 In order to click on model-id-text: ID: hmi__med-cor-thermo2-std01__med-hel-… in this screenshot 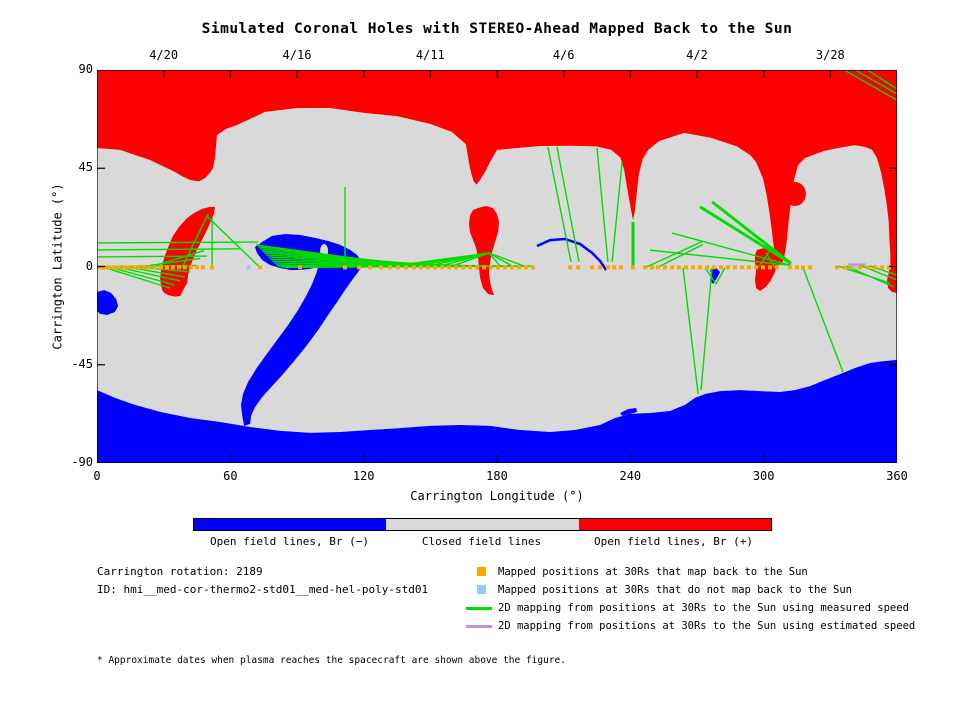, I will do `click(263, 589)`.